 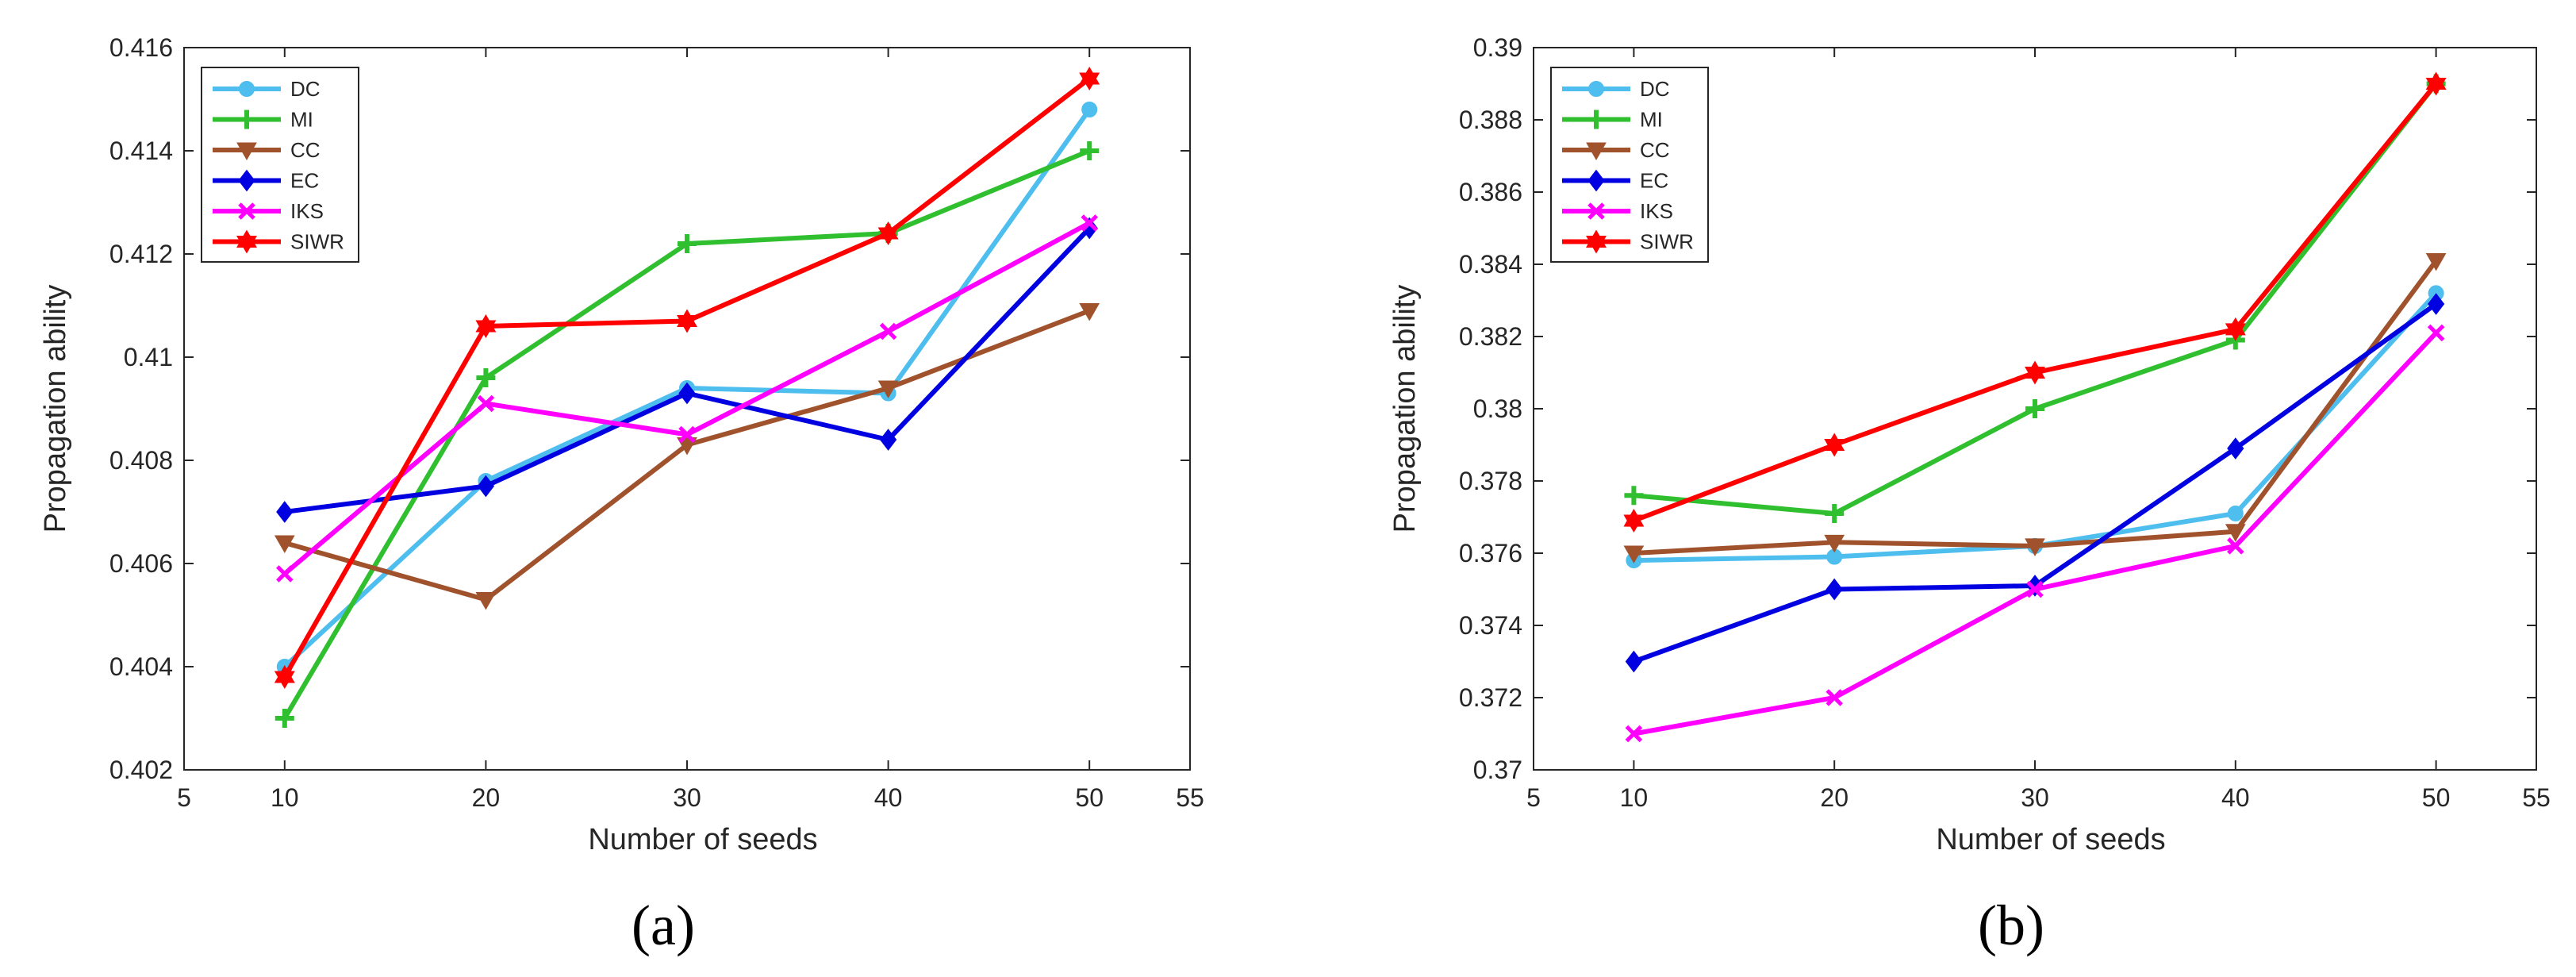 What do you see at coordinates (141, 460) in the screenshot?
I see `y-tick-label: 0.408` at bounding box center [141, 460].